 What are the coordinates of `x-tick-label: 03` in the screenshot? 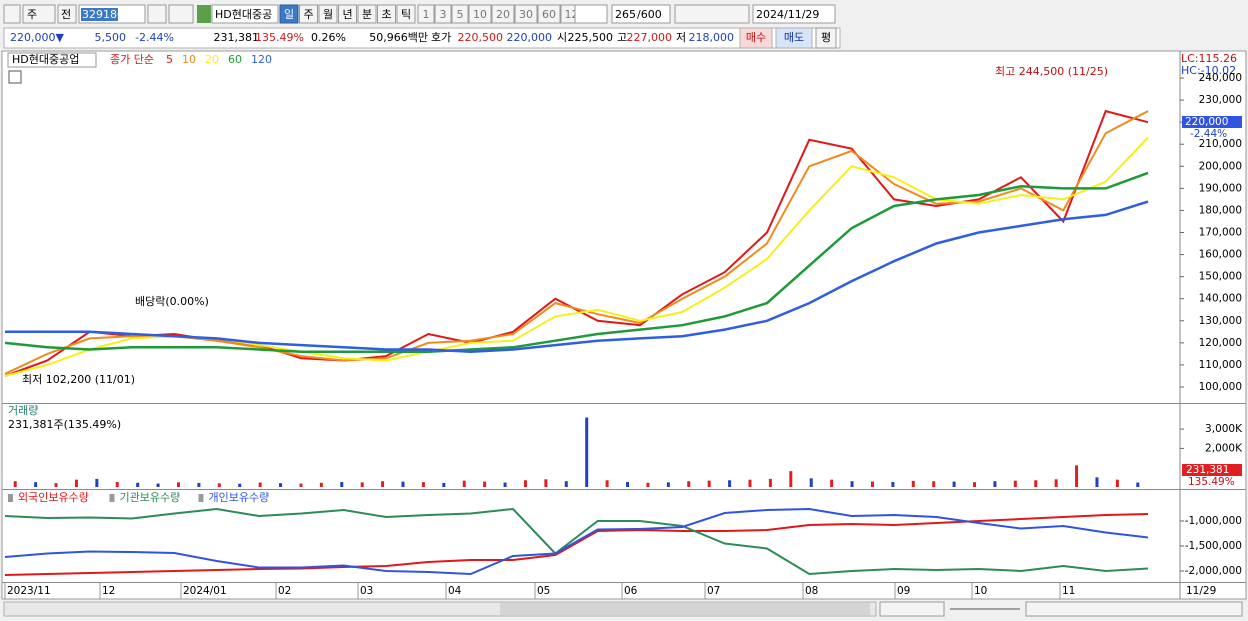 It's located at (366, 591).